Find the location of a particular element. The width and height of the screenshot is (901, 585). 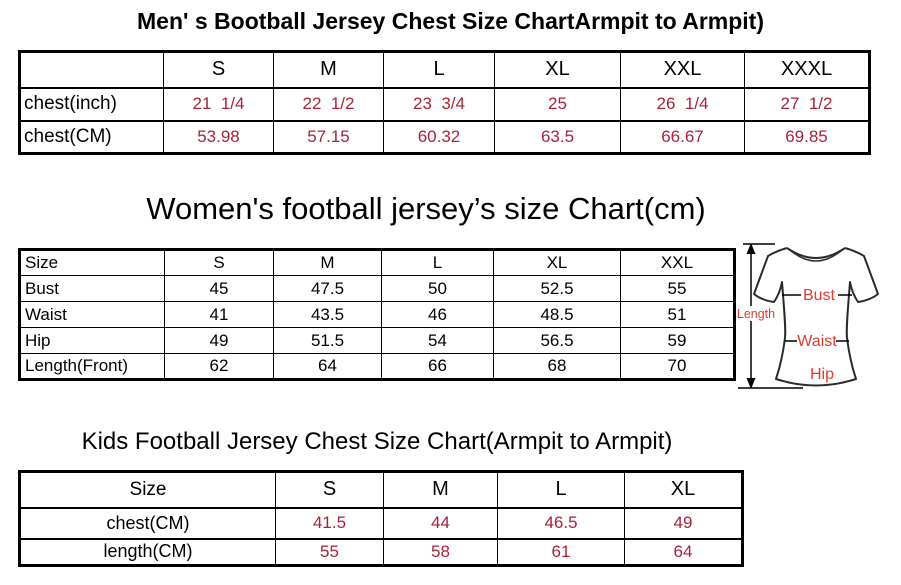

value-cell: 66 is located at coordinates (437, 366).